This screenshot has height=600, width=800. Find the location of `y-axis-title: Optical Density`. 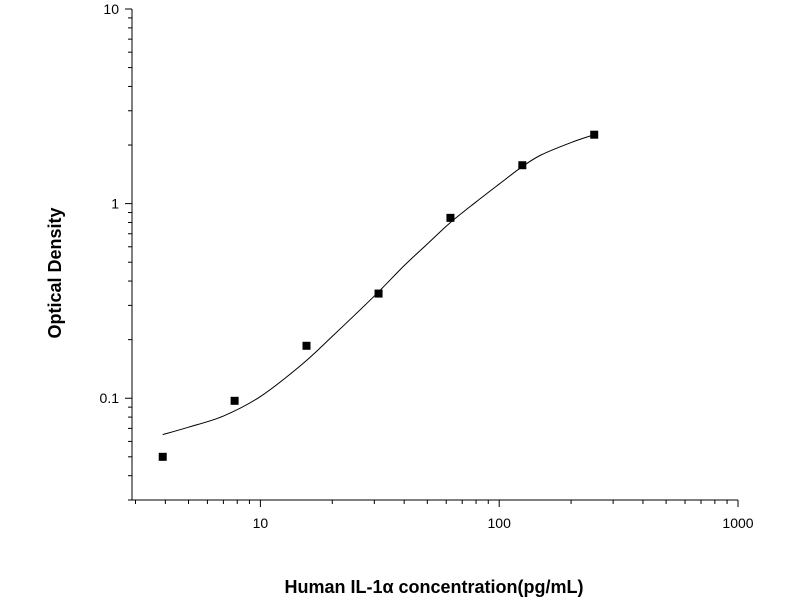

y-axis-title: Optical Density is located at coordinates (55, 272).